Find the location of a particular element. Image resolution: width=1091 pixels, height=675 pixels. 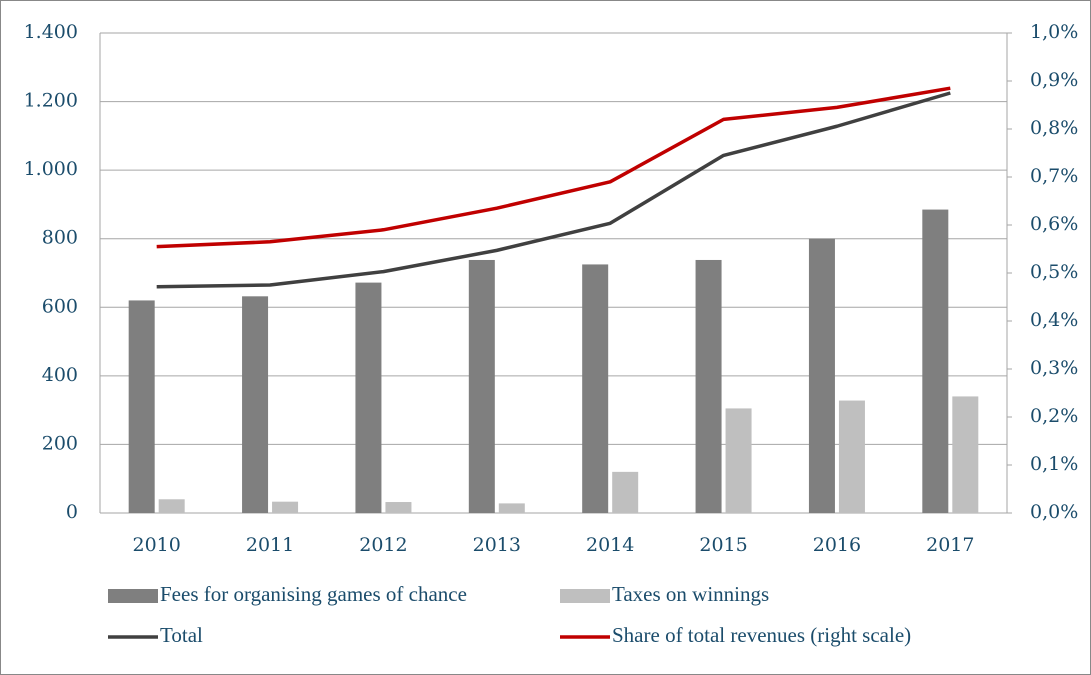

y-tick-label: 200 is located at coordinates (60, 443).